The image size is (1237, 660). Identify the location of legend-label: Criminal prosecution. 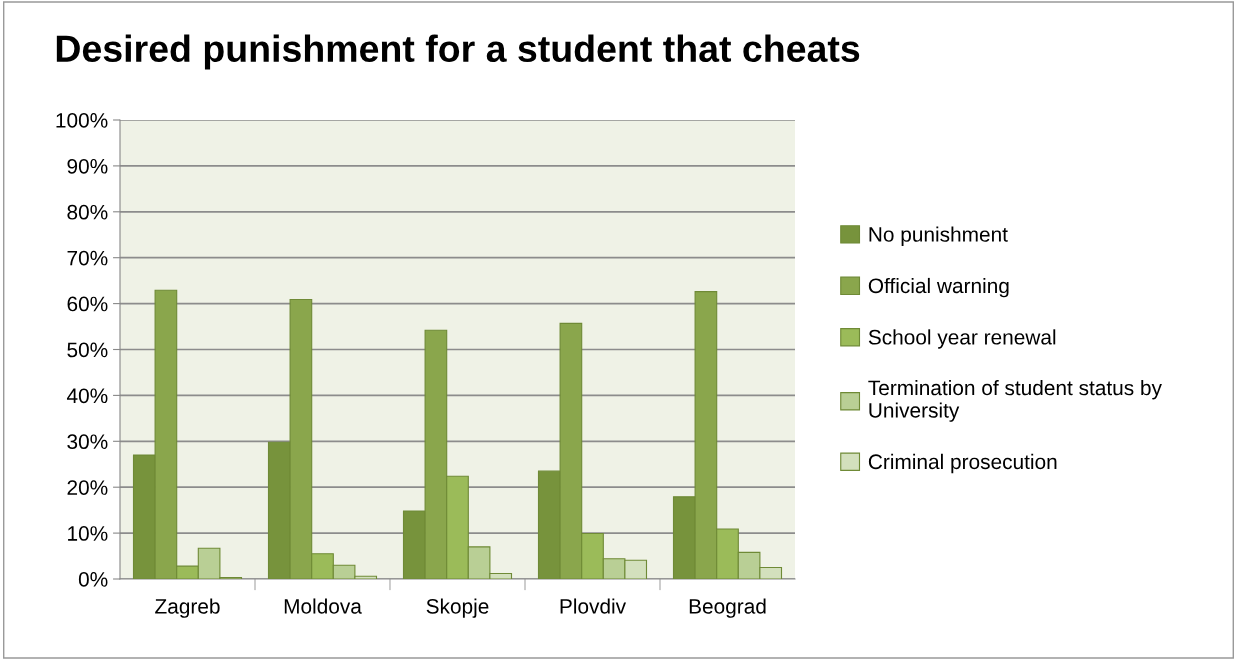
(962, 463).